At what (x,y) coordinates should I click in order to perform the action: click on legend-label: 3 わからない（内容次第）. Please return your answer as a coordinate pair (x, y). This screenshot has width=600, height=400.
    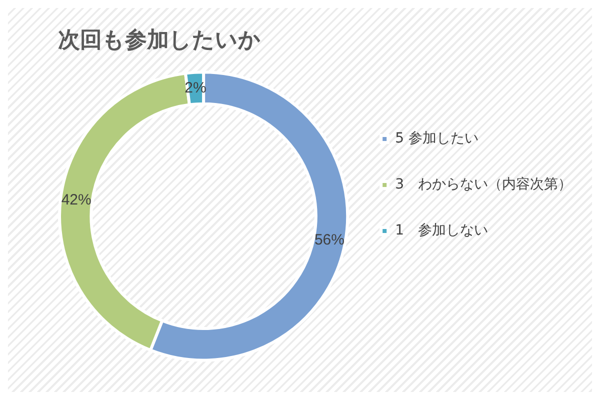
    Looking at the image, I should click on (483, 184).